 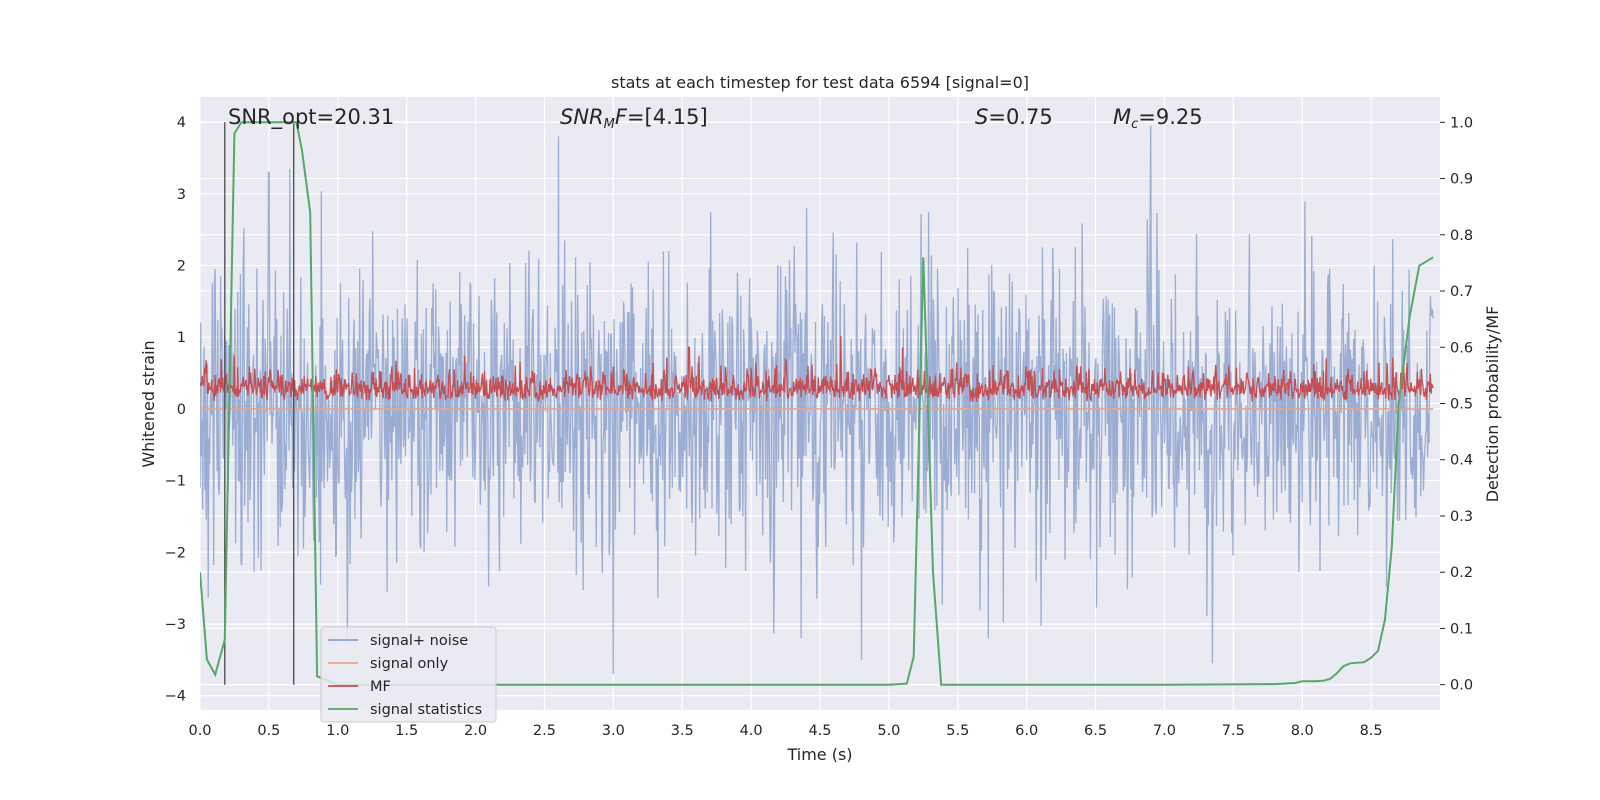 I want to click on legend-label-signal-noise: signal+ noise, so click(x=419, y=641).